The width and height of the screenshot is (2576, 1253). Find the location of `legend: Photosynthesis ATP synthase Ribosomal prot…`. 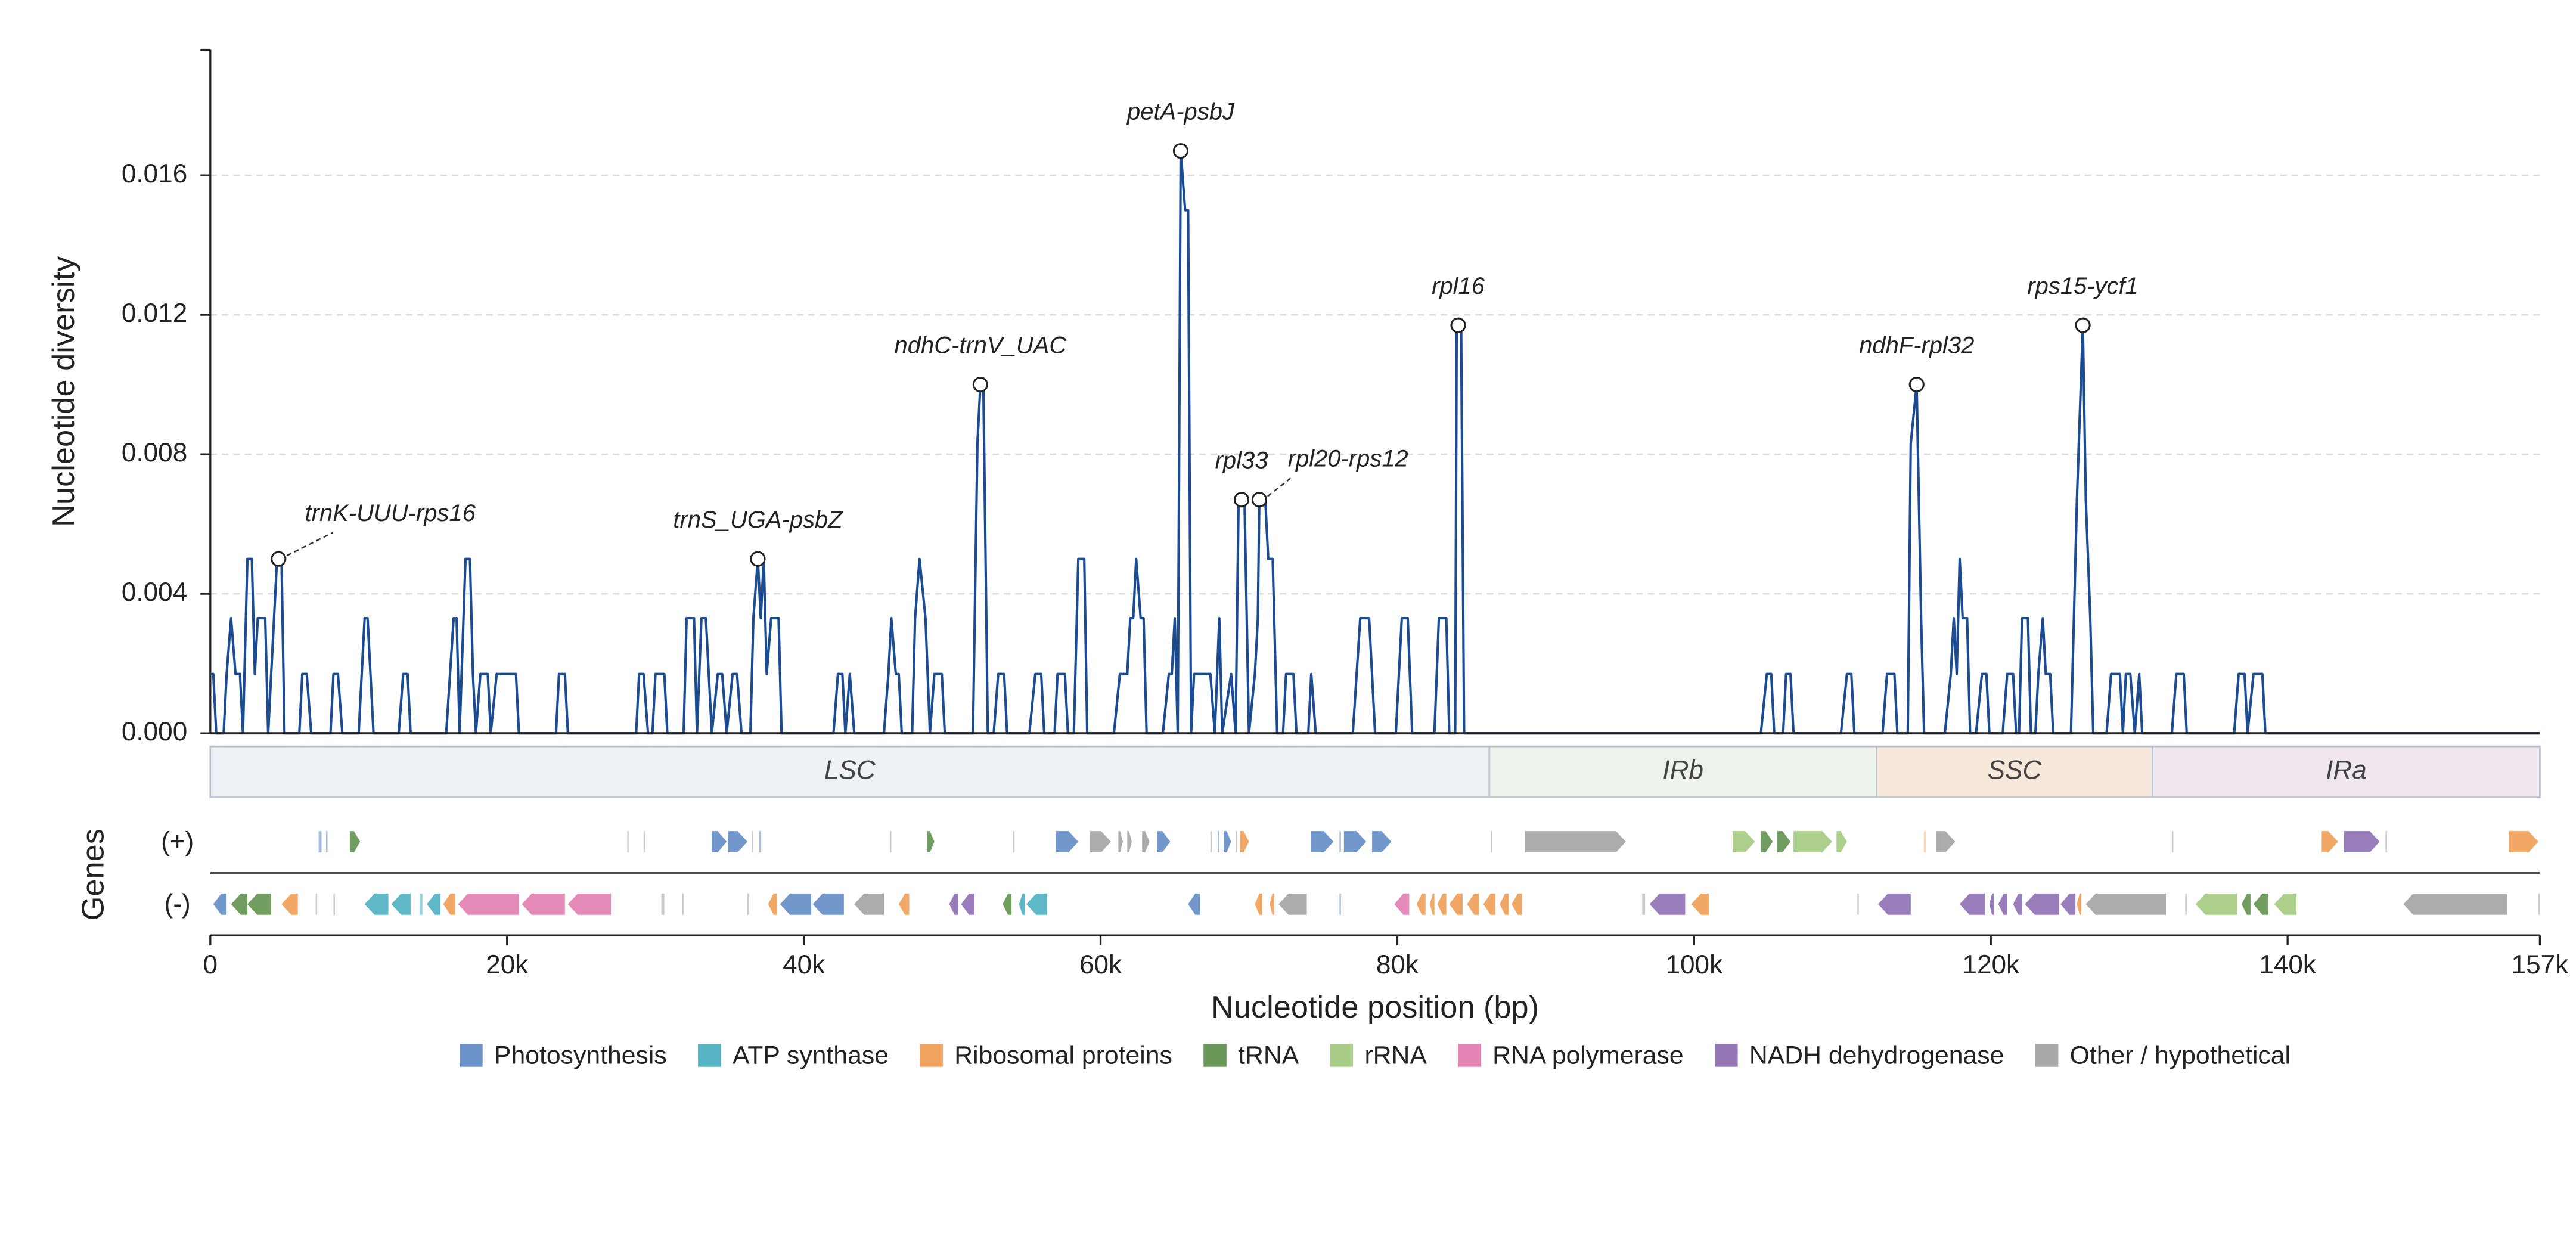

legend: Photosynthesis ATP synthase Ribosomal prot… is located at coordinates (1376, 1055).